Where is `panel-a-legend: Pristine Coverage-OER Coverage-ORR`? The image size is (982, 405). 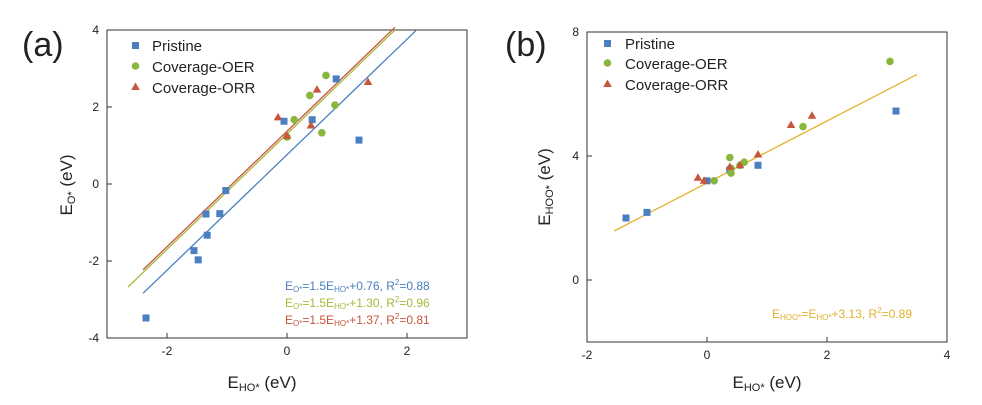
panel-a-legend: Pristine Coverage-OER Coverage-ORR is located at coordinates (193, 67).